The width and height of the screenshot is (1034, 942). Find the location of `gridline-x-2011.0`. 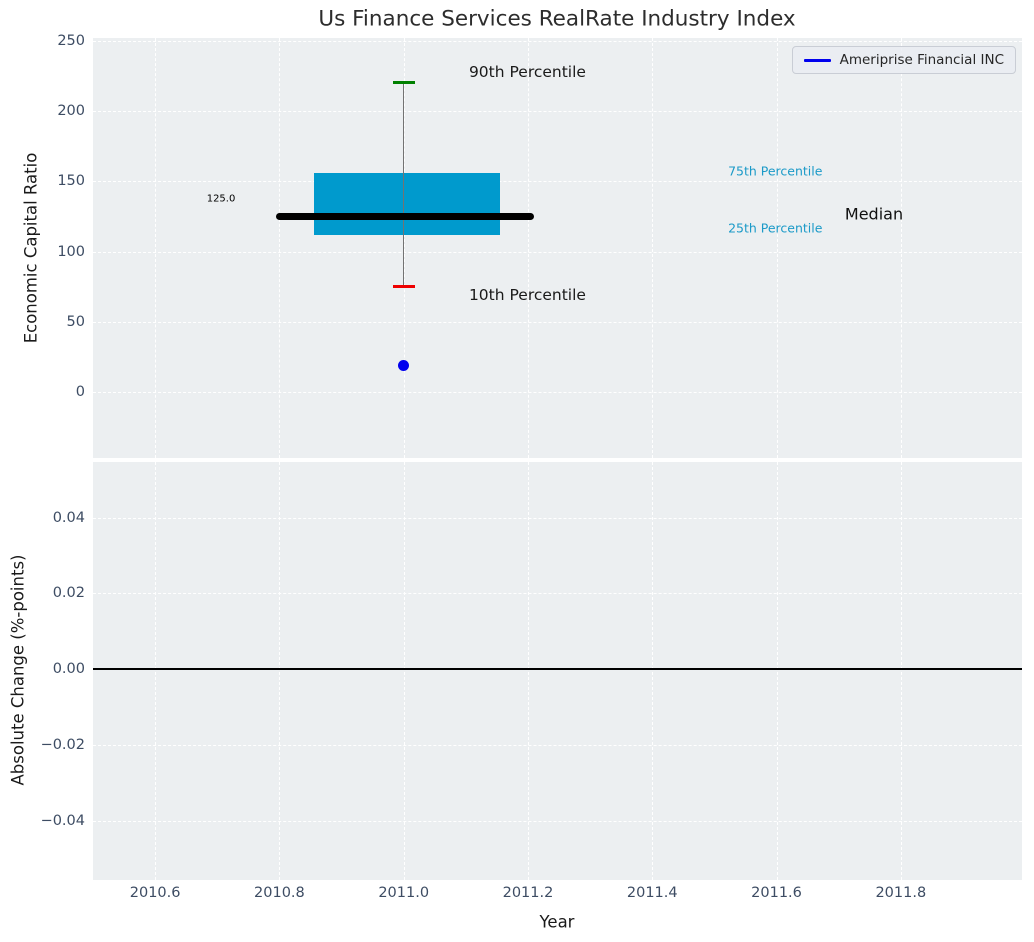

gridline-x-2011.0 is located at coordinates (404, 671).